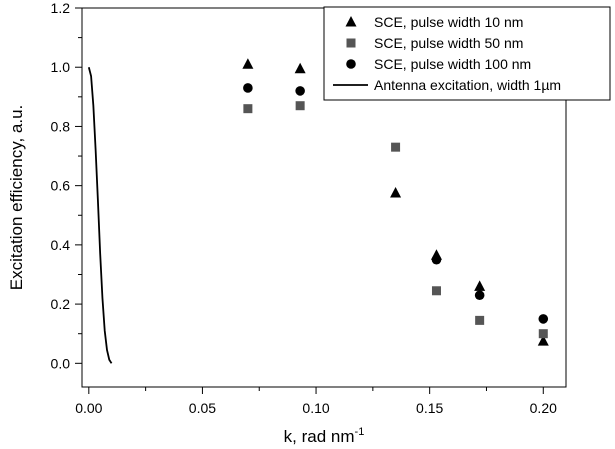 This screenshot has width=615, height=449. Describe the element at coordinates (202, 408) in the screenshot. I see `x-tick-label: 0.05` at that location.